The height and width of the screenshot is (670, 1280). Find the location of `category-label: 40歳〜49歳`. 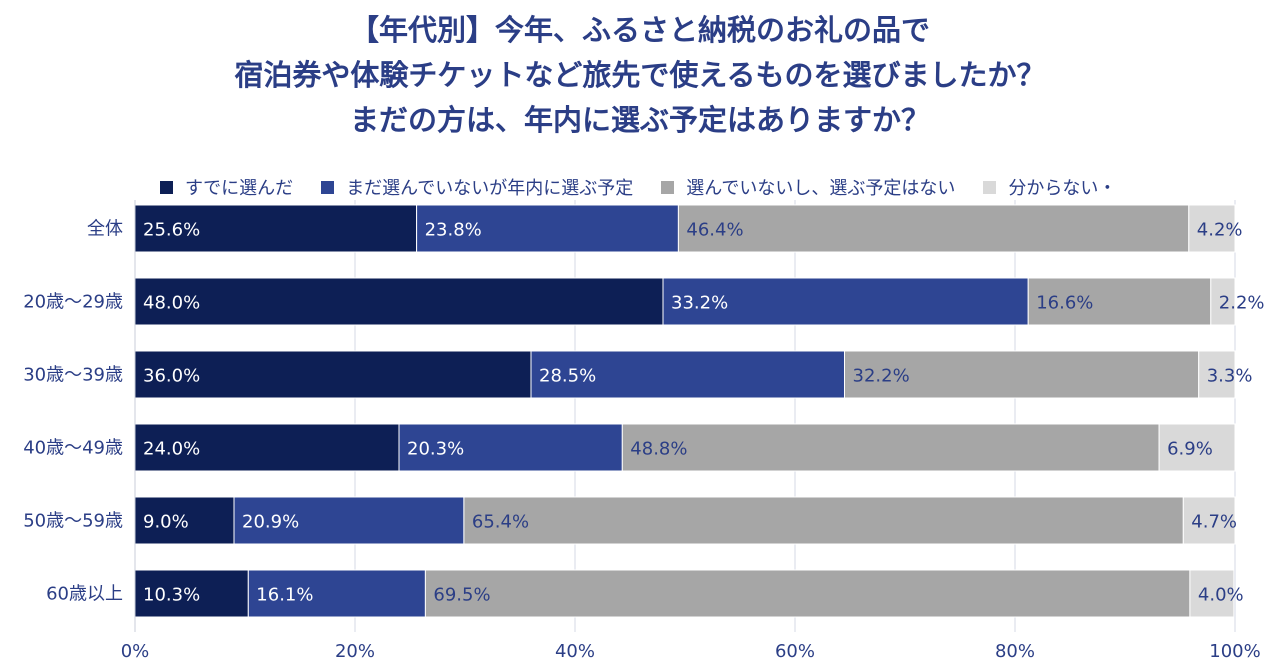

category-label: 40歳〜49歳 is located at coordinates (73, 448).